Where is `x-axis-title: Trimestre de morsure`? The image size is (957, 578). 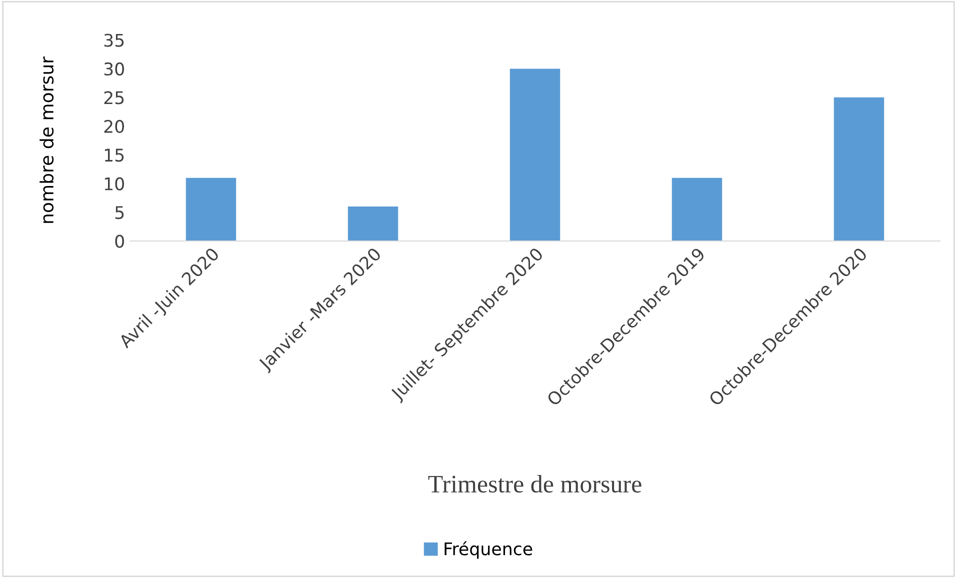
x-axis-title: Trimestre de morsure is located at coordinates (535, 484).